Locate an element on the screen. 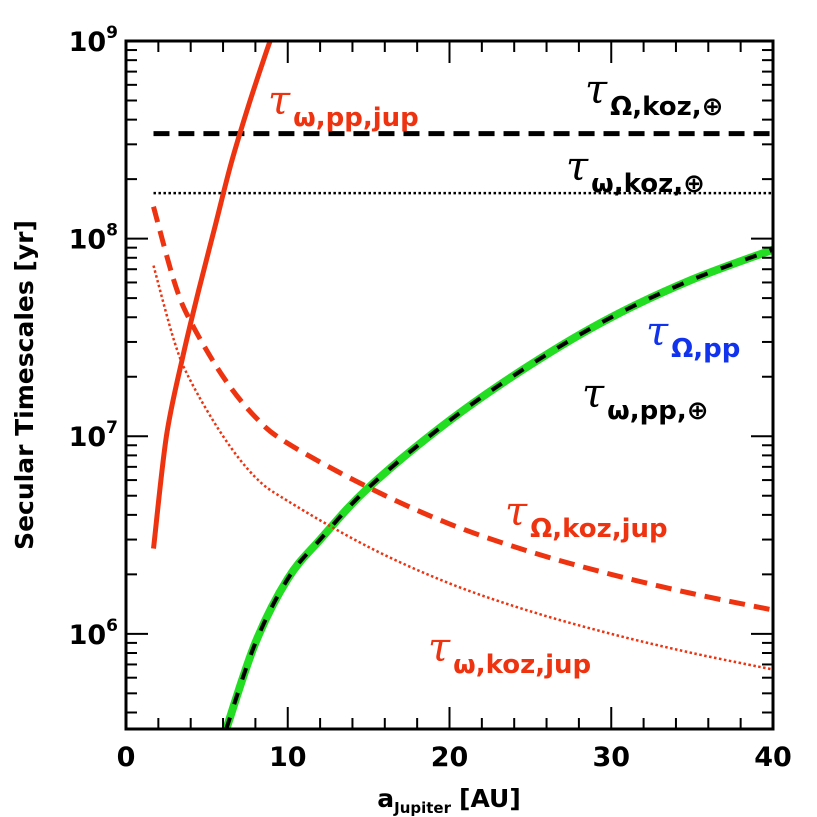  y-tick-label: 10⁷ is located at coordinates (93, 435).